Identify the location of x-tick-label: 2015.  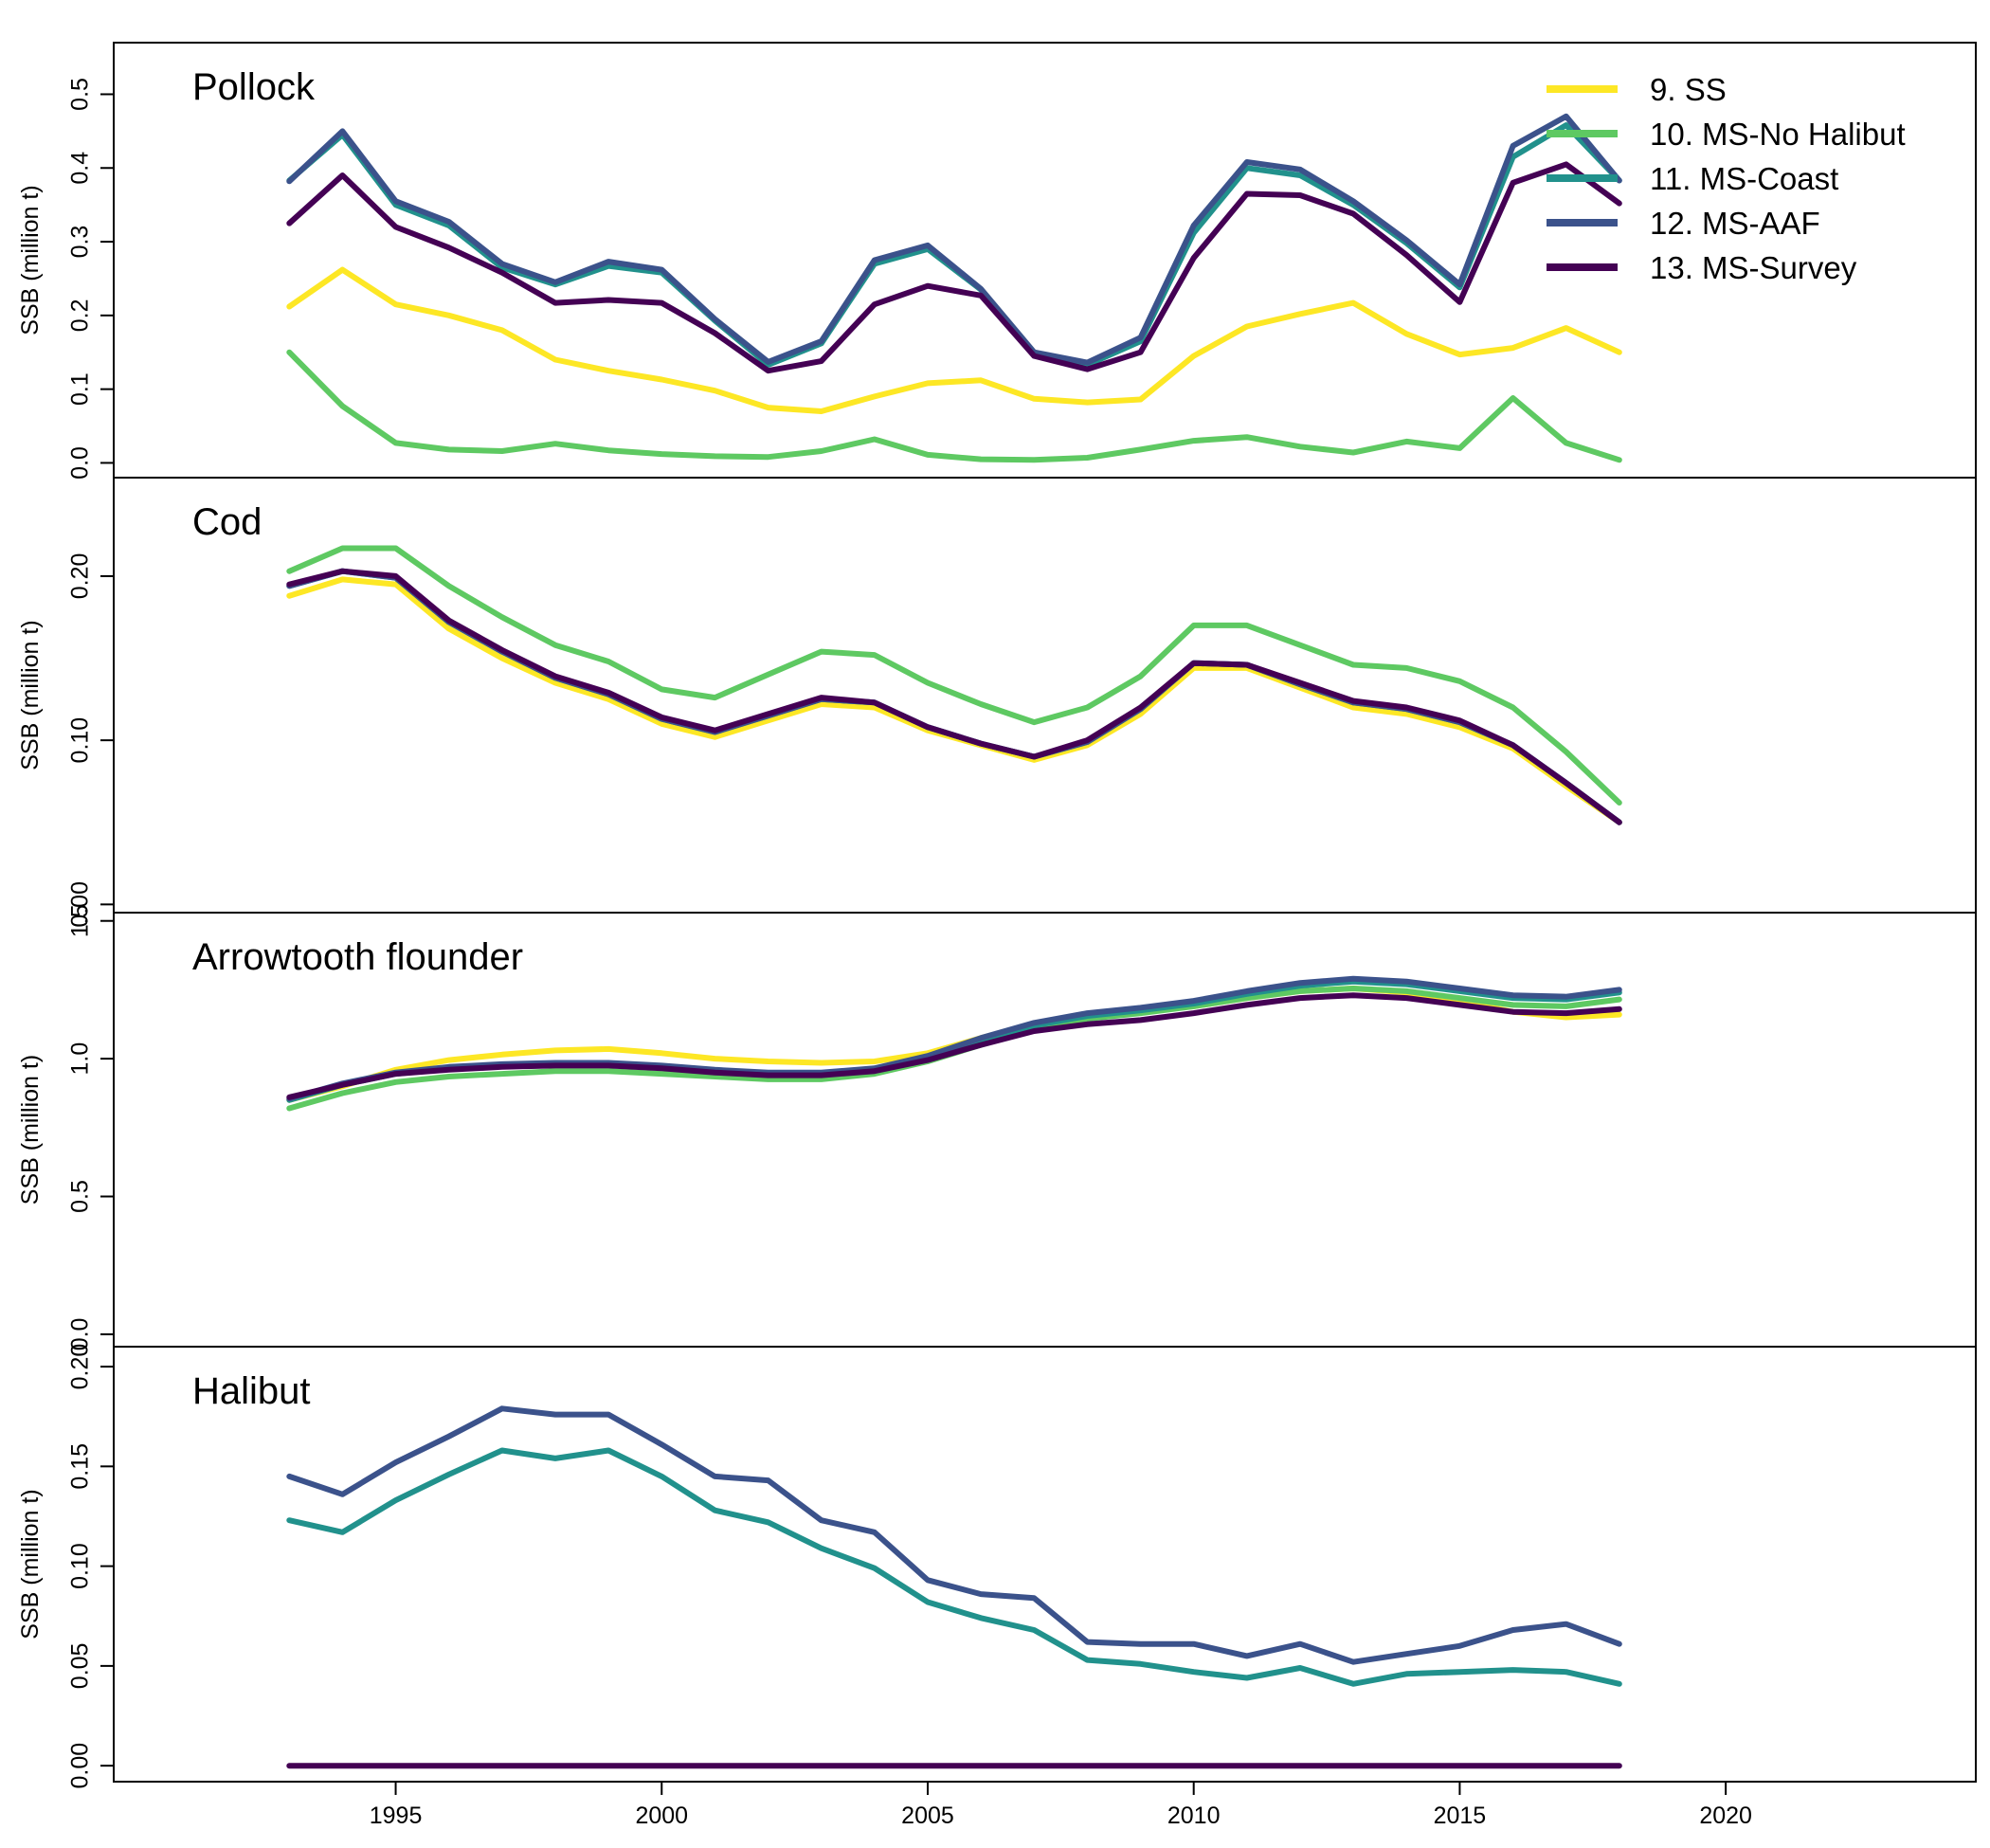
(1460, 1816).